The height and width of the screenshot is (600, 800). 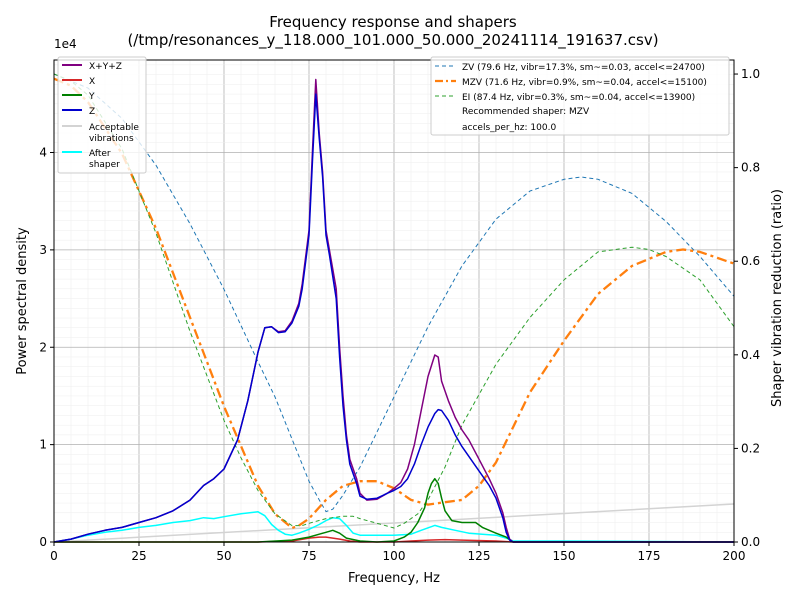 What do you see at coordinates (43, 153) in the screenshot?
I see `y-tick-label: 4` at bounding box center [43, 153].